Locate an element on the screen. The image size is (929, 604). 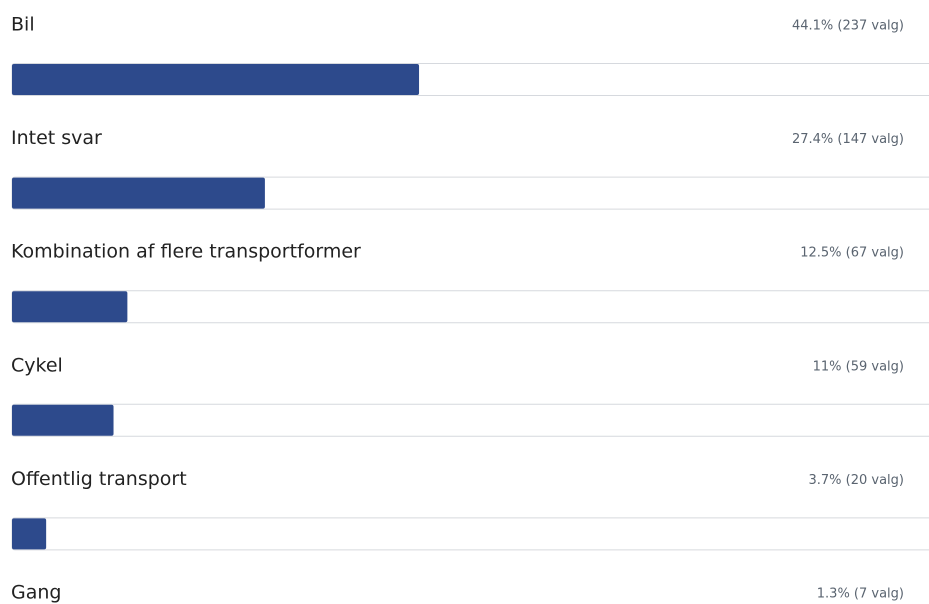
value-label: 12.5% (67 valg) is located at coordinates (852, 253).